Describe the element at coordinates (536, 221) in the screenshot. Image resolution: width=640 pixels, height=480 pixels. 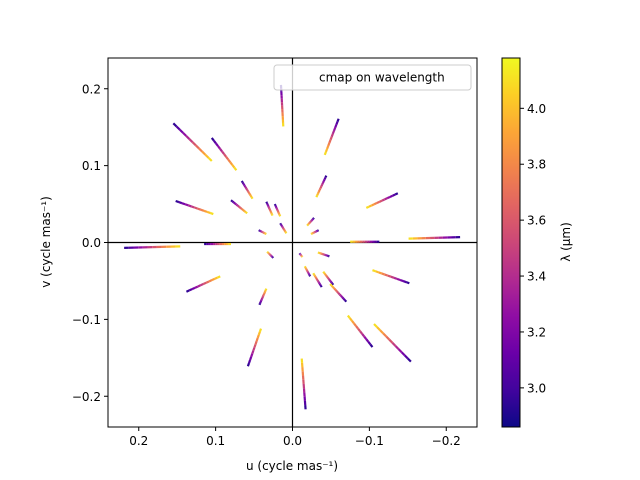
I see `colorbar-tick-label: 3.6` at that location.